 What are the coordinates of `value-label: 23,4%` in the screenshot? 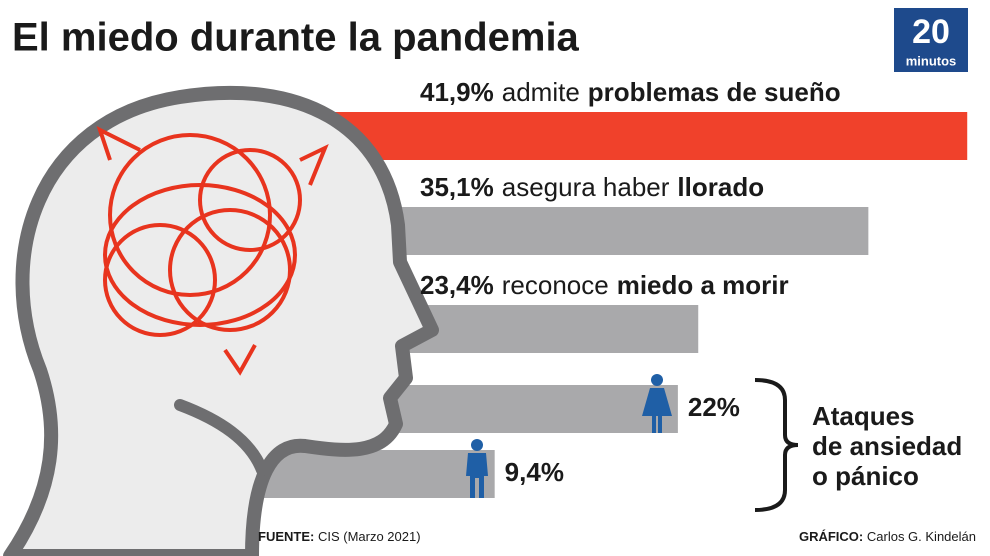 It's located at (457, 285).